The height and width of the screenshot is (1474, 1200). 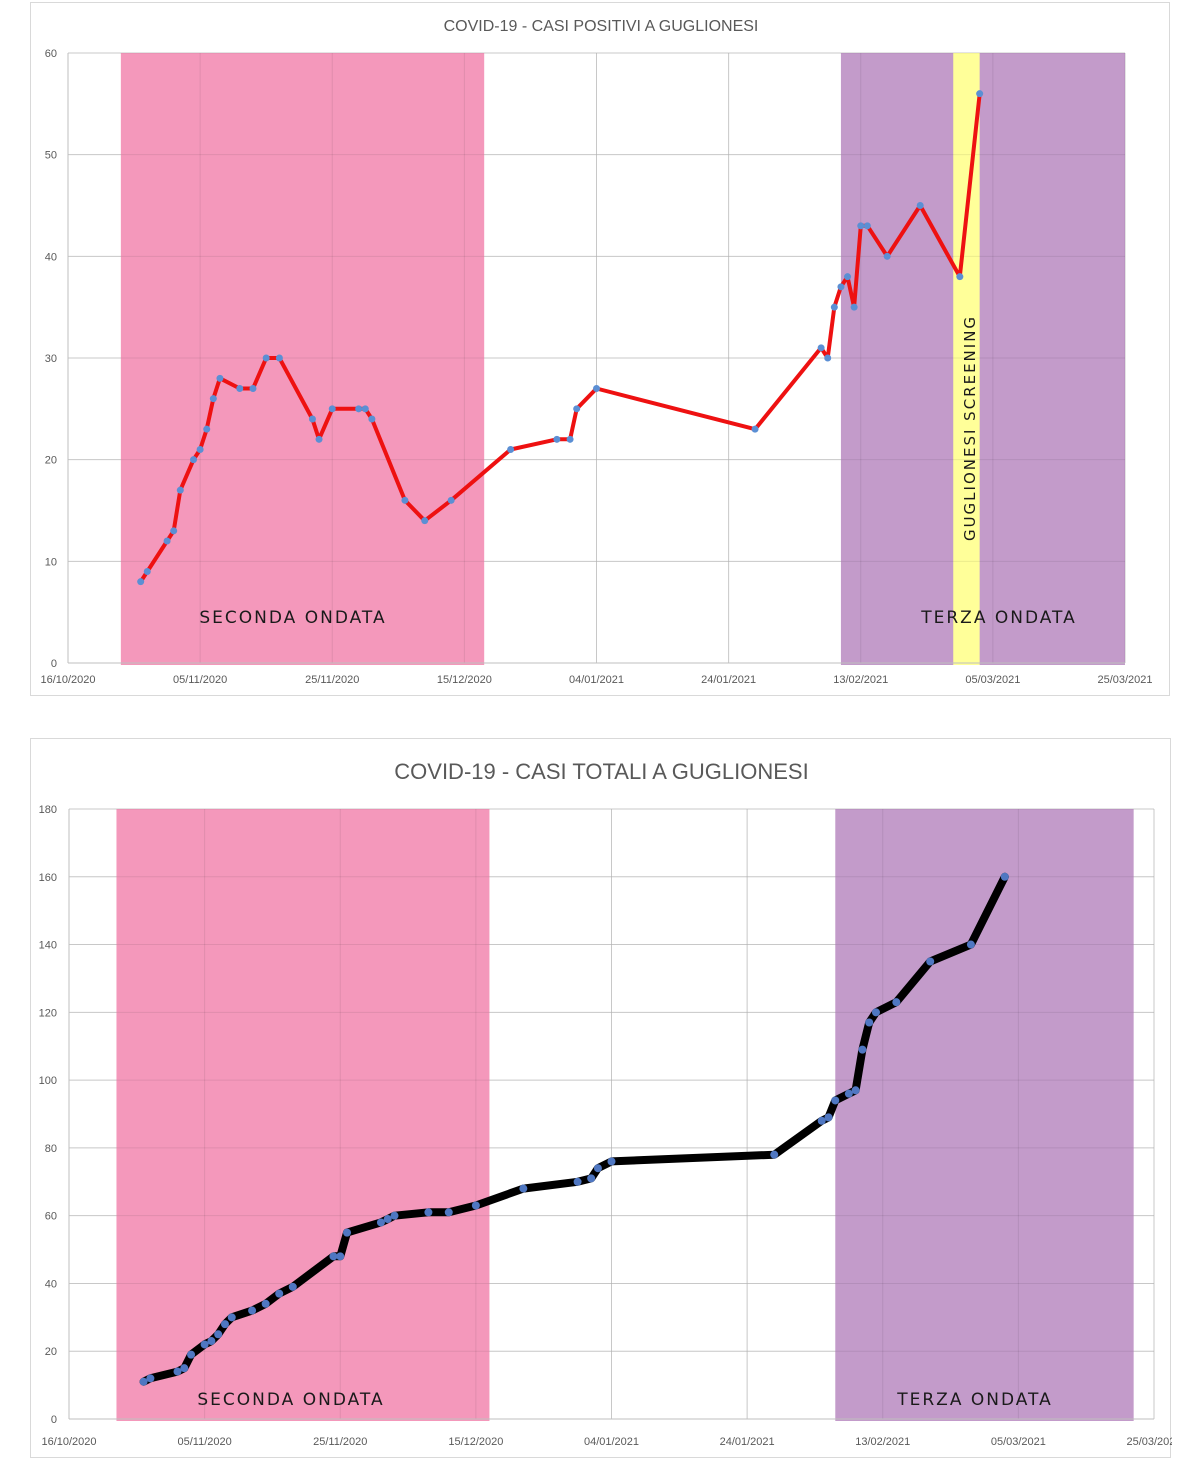 What do you see at coordinates (48, 878) in the screenshot?
I see `y-tick-label: 160` at bounding box center [48, 878].